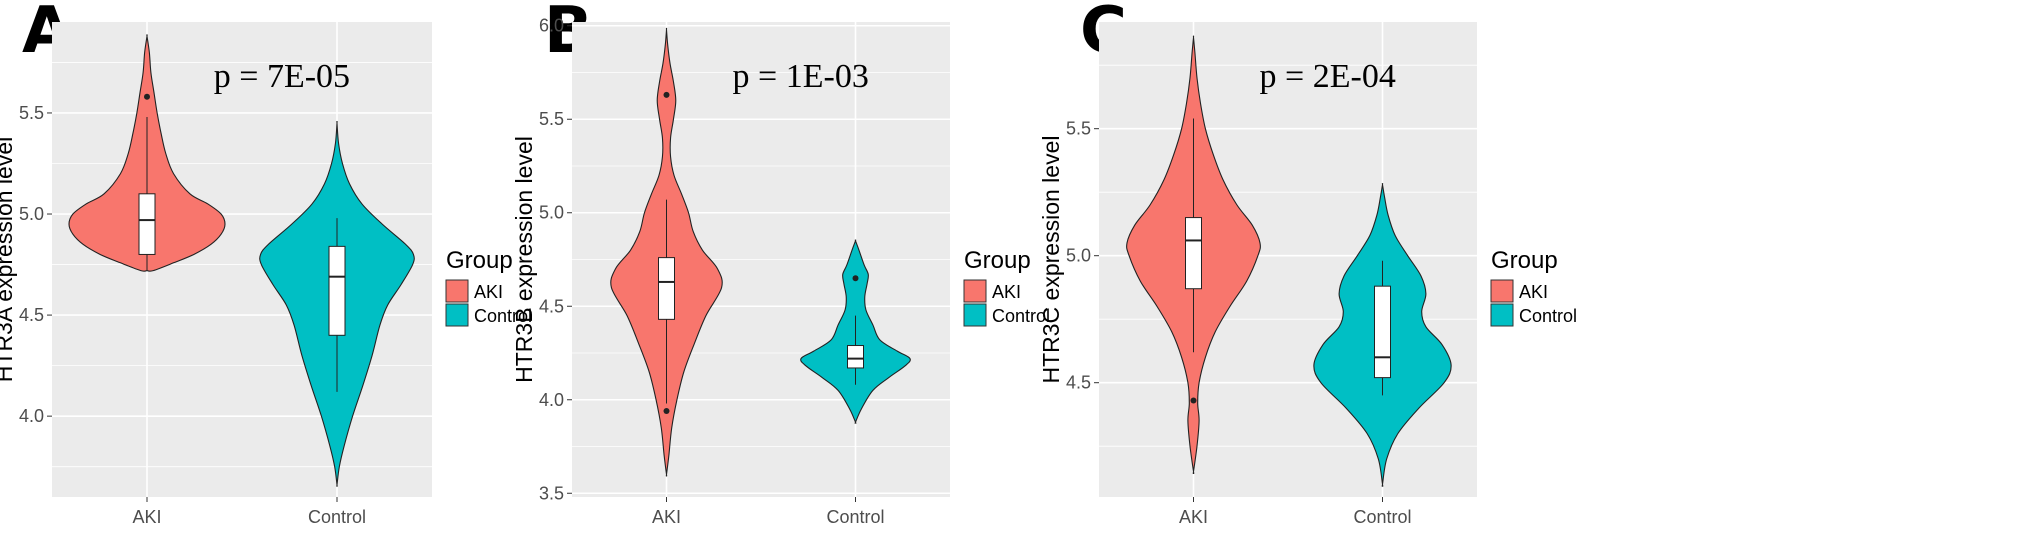 The width and height of the screenshot is (2031, 533). I want to click on y-axis: 4.5 5.0 5.5, so click(1082, 256).